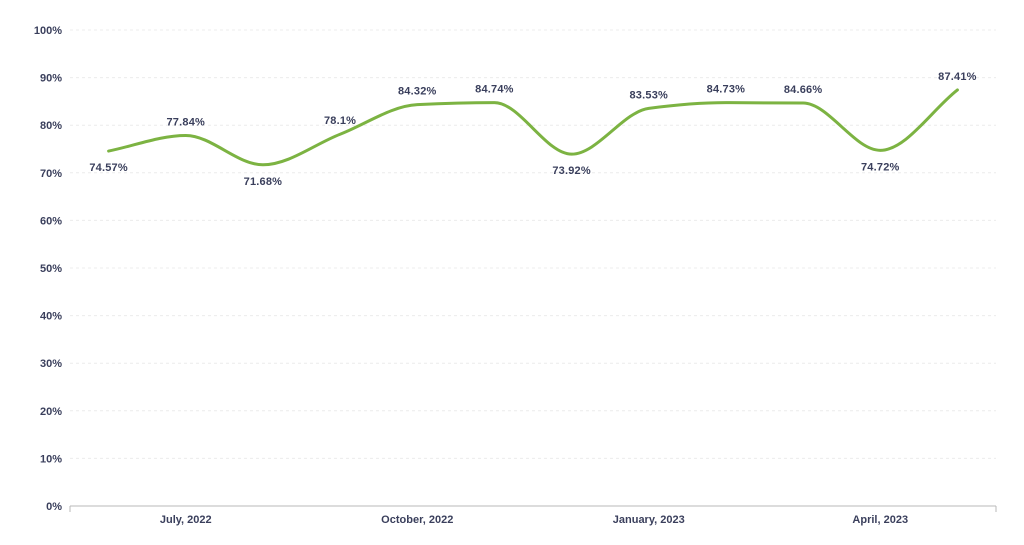 The width and height of the screenshot is (1024, 545). I want to click on y-axis: 0% 10% 20% 30% 40% 50% 60% 70% 80% 90% 100%, so click(48, 269).